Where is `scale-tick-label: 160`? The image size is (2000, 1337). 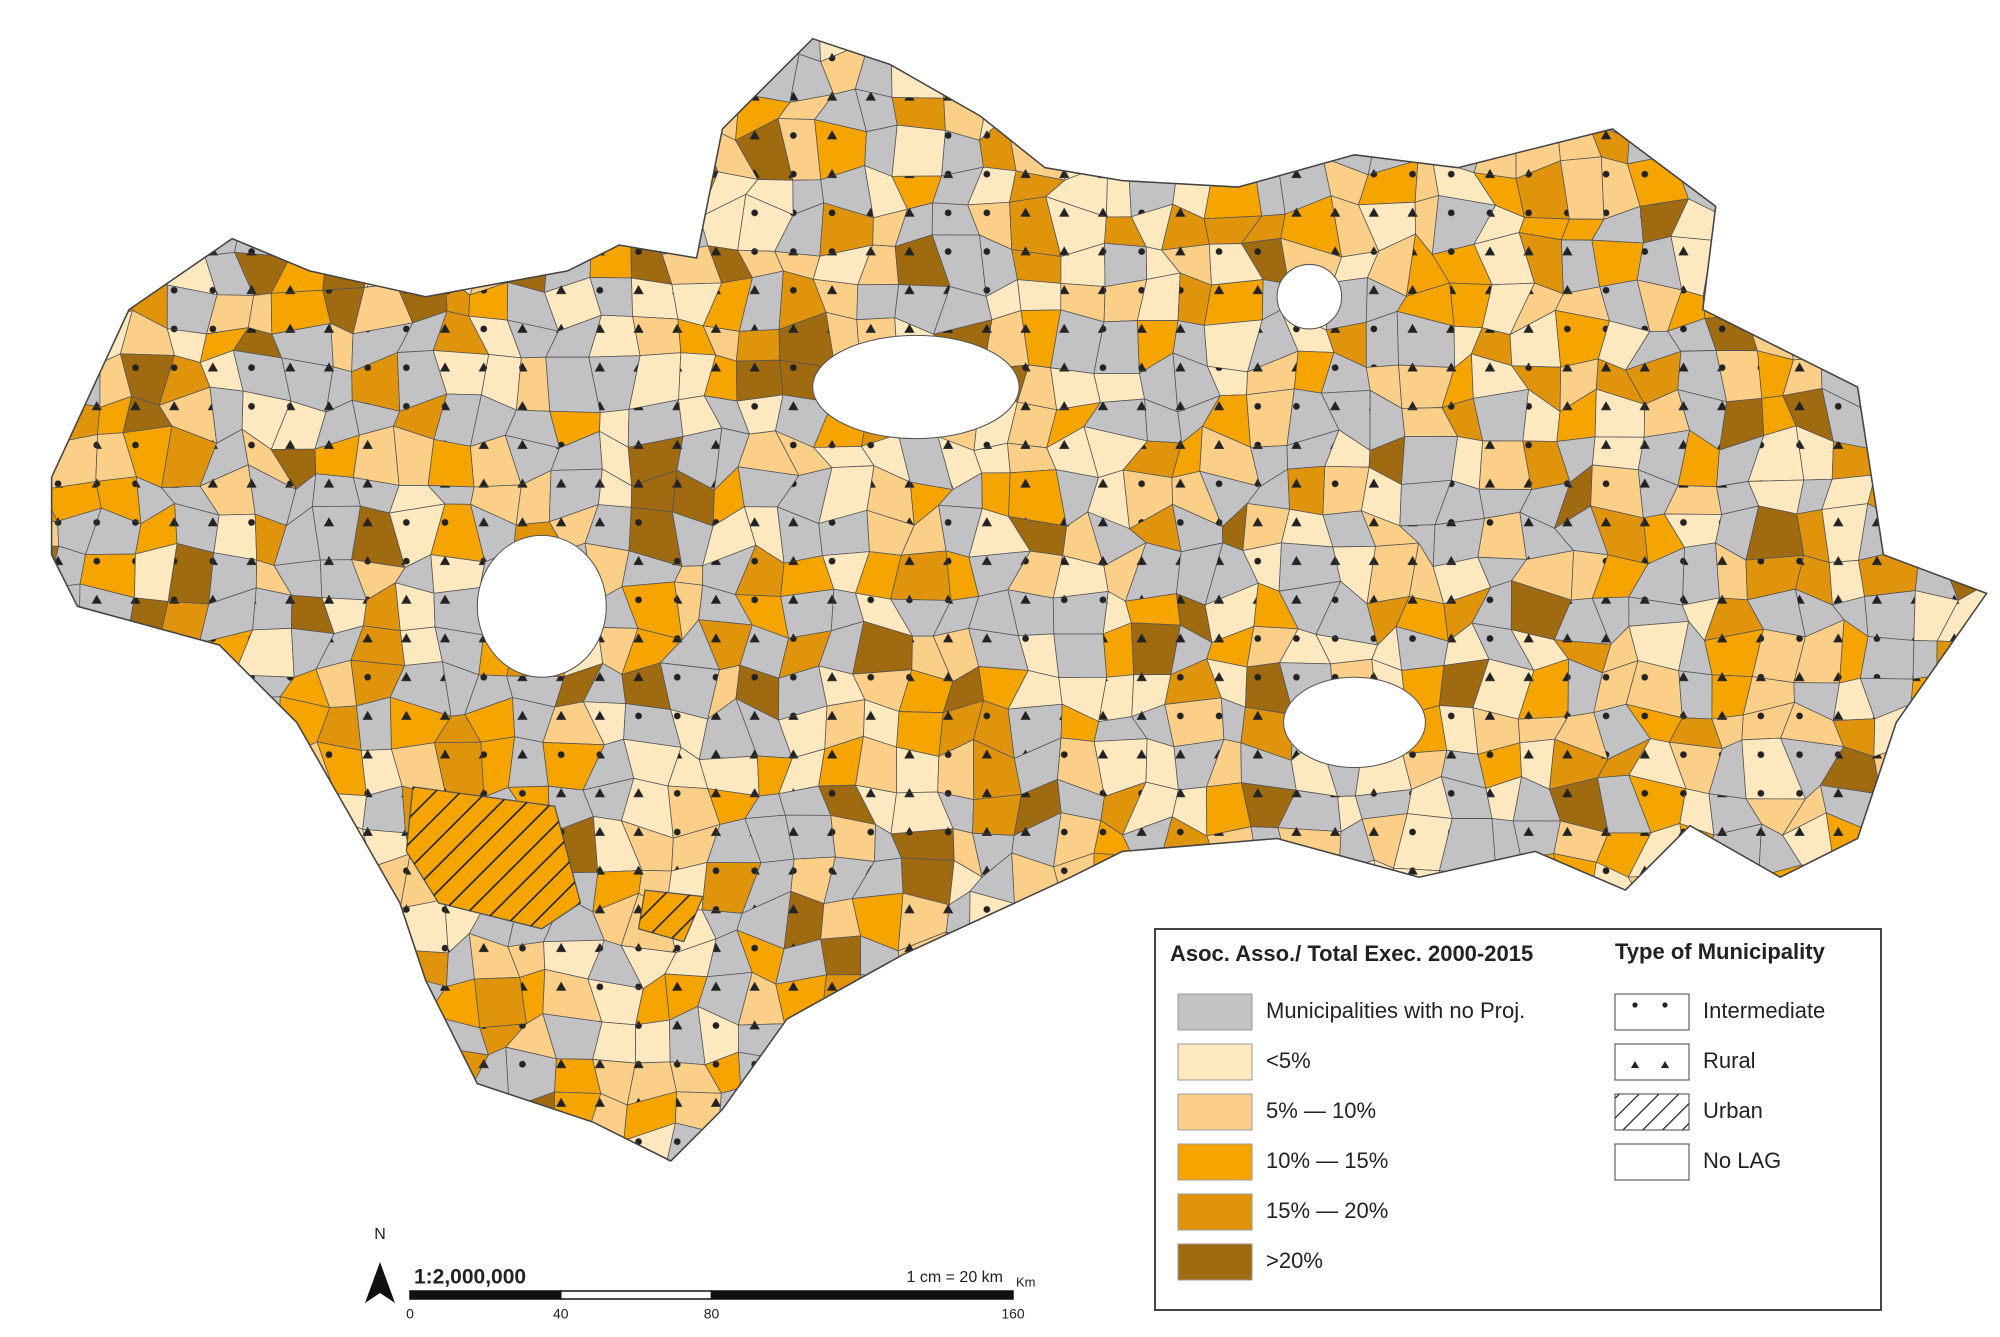
scale-tick-label: 160 is located at coordinates (1013, 1314).